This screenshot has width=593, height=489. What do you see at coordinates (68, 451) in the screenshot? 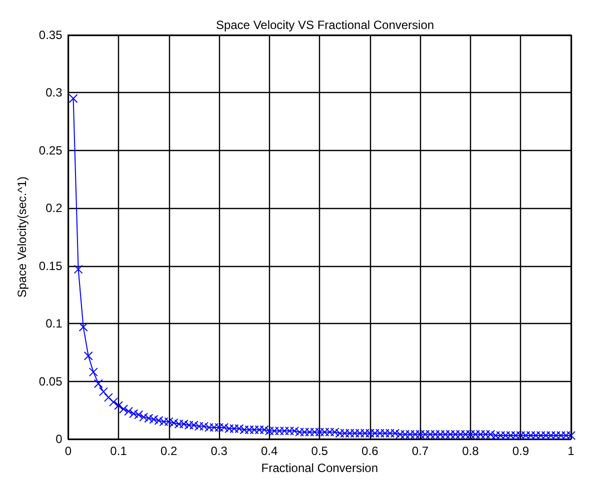
I see `x-tick-label: 0` at bounding box center [68, 451].